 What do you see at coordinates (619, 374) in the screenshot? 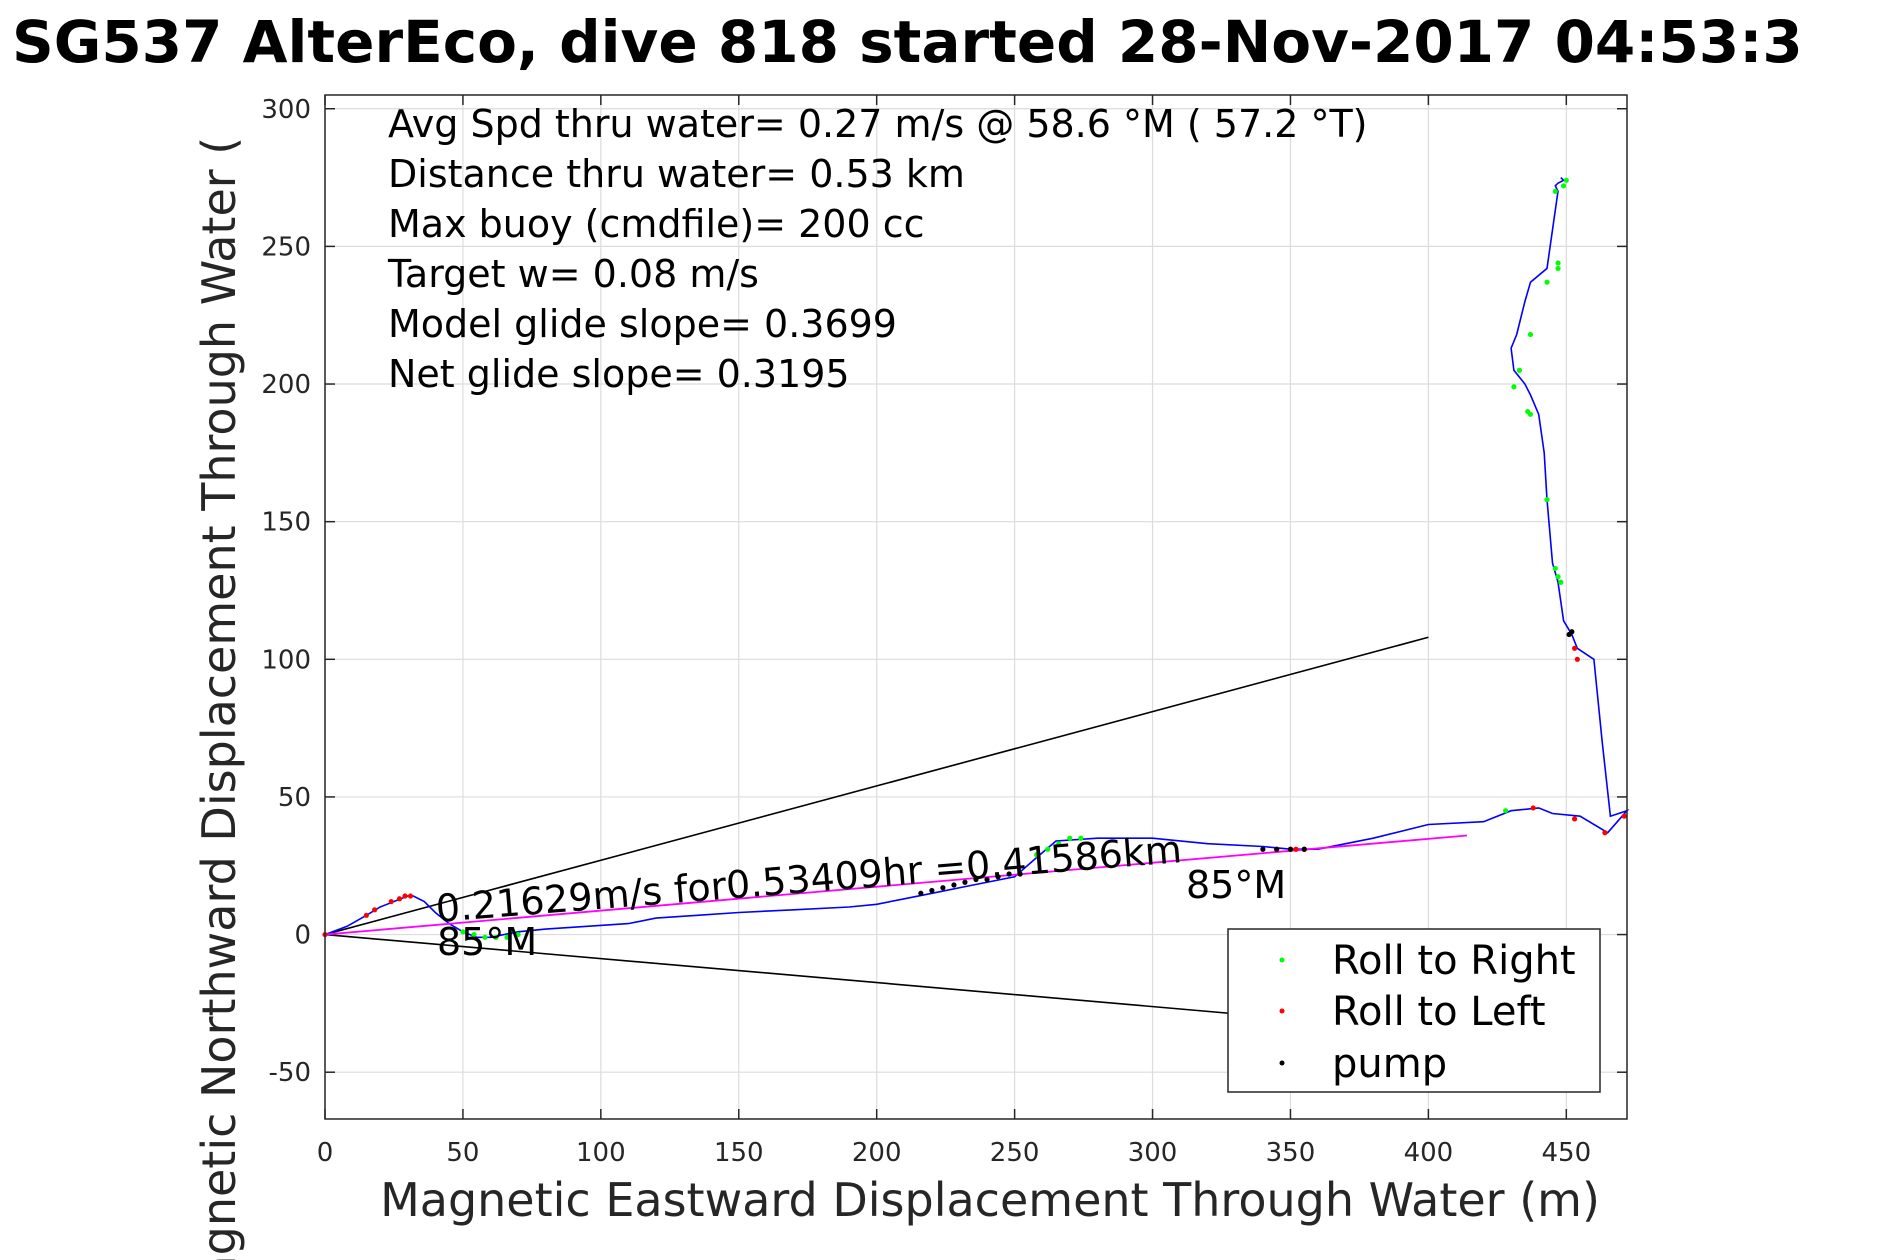
I see `annotation-net-glide: Net glide slope= 0.3195` at bounding box center [619, 374].